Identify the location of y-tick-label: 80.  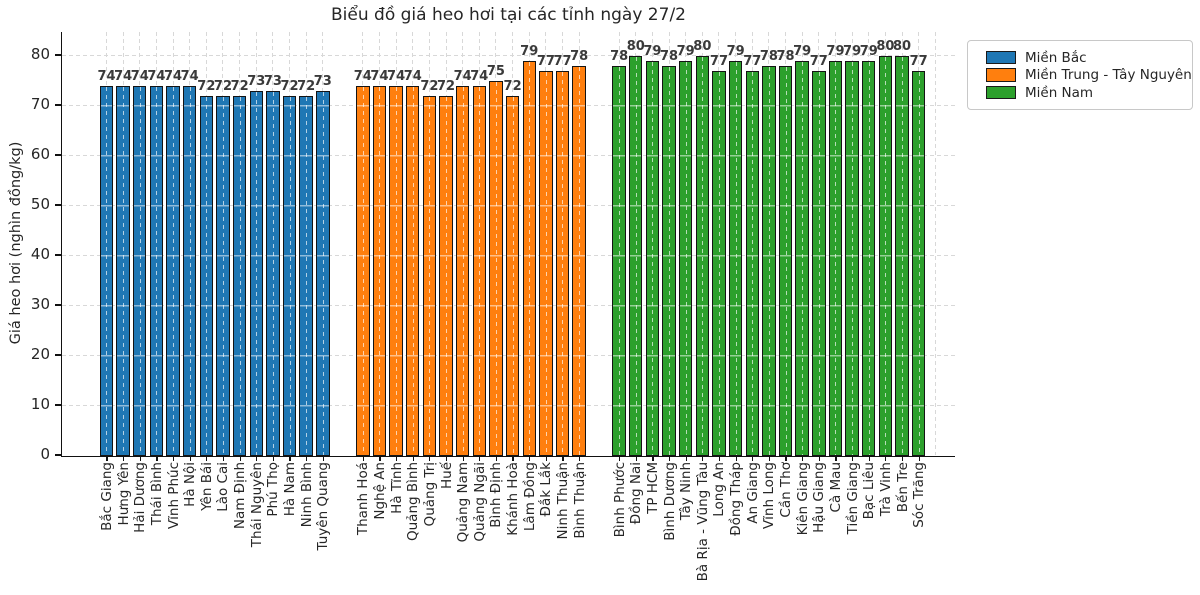
(40, 54).